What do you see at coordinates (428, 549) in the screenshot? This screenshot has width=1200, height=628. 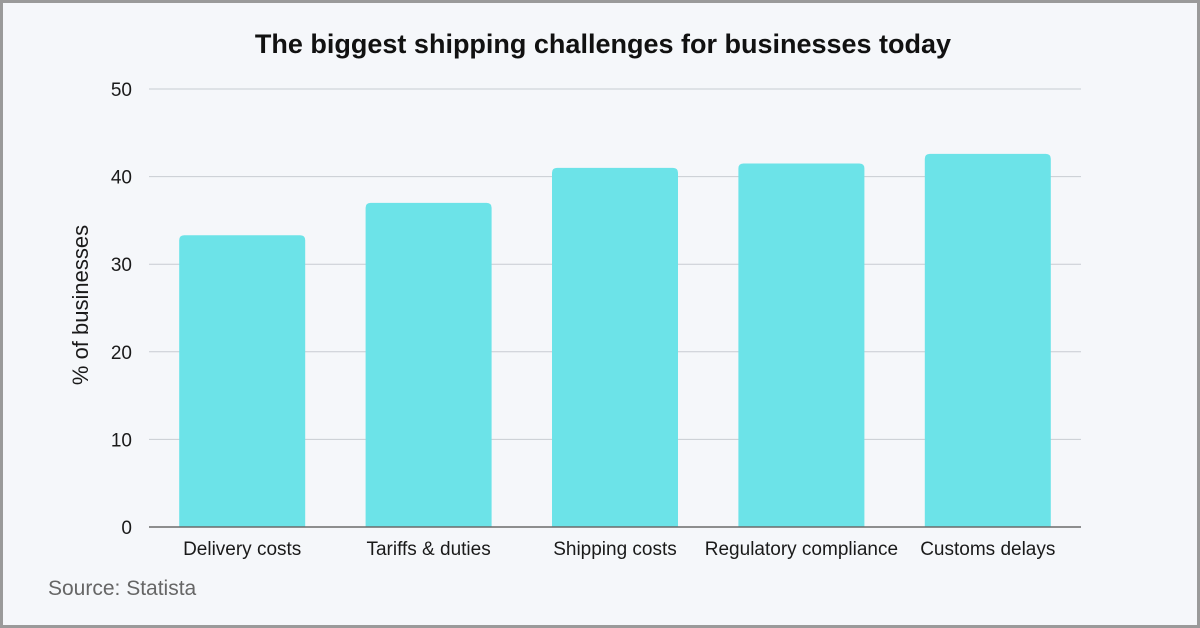 I see `x-tick-label: Tariffs & duties` at bounding box center [428, 549].